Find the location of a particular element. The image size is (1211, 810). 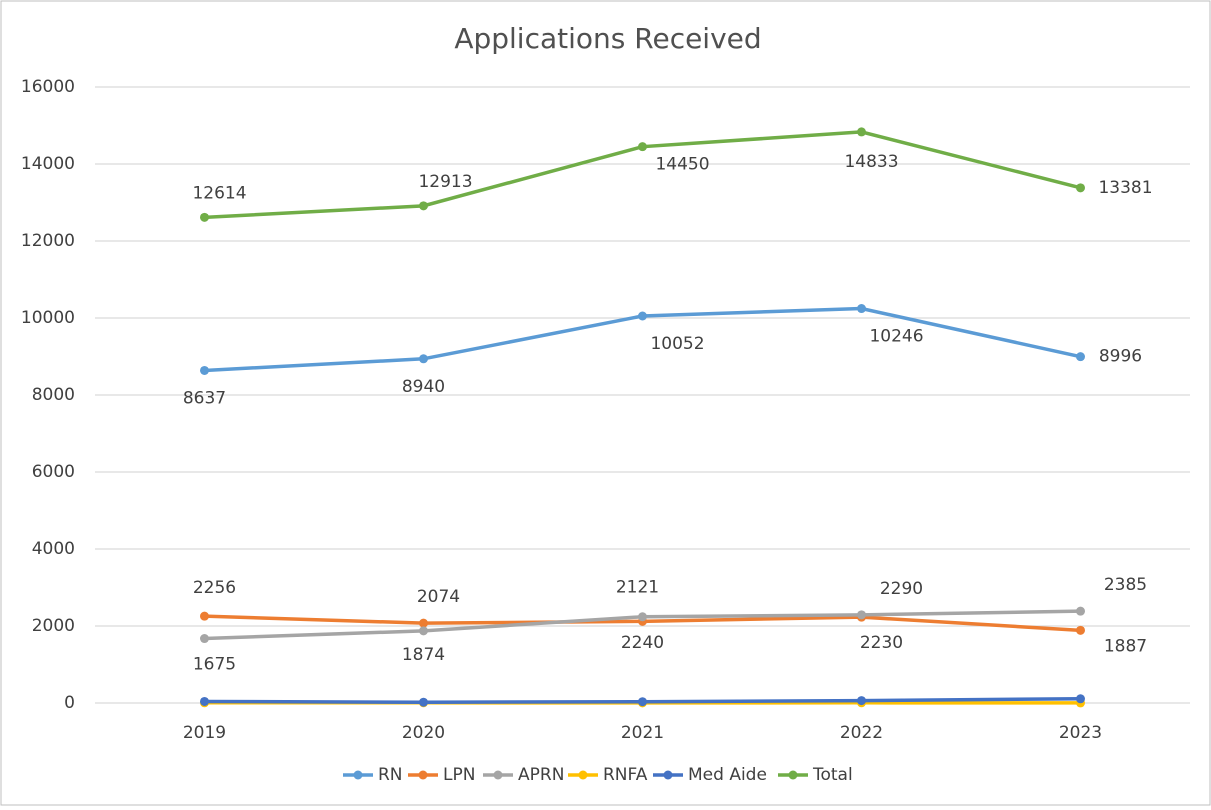

data-label: 8940 is located at coordinates (423, 387).